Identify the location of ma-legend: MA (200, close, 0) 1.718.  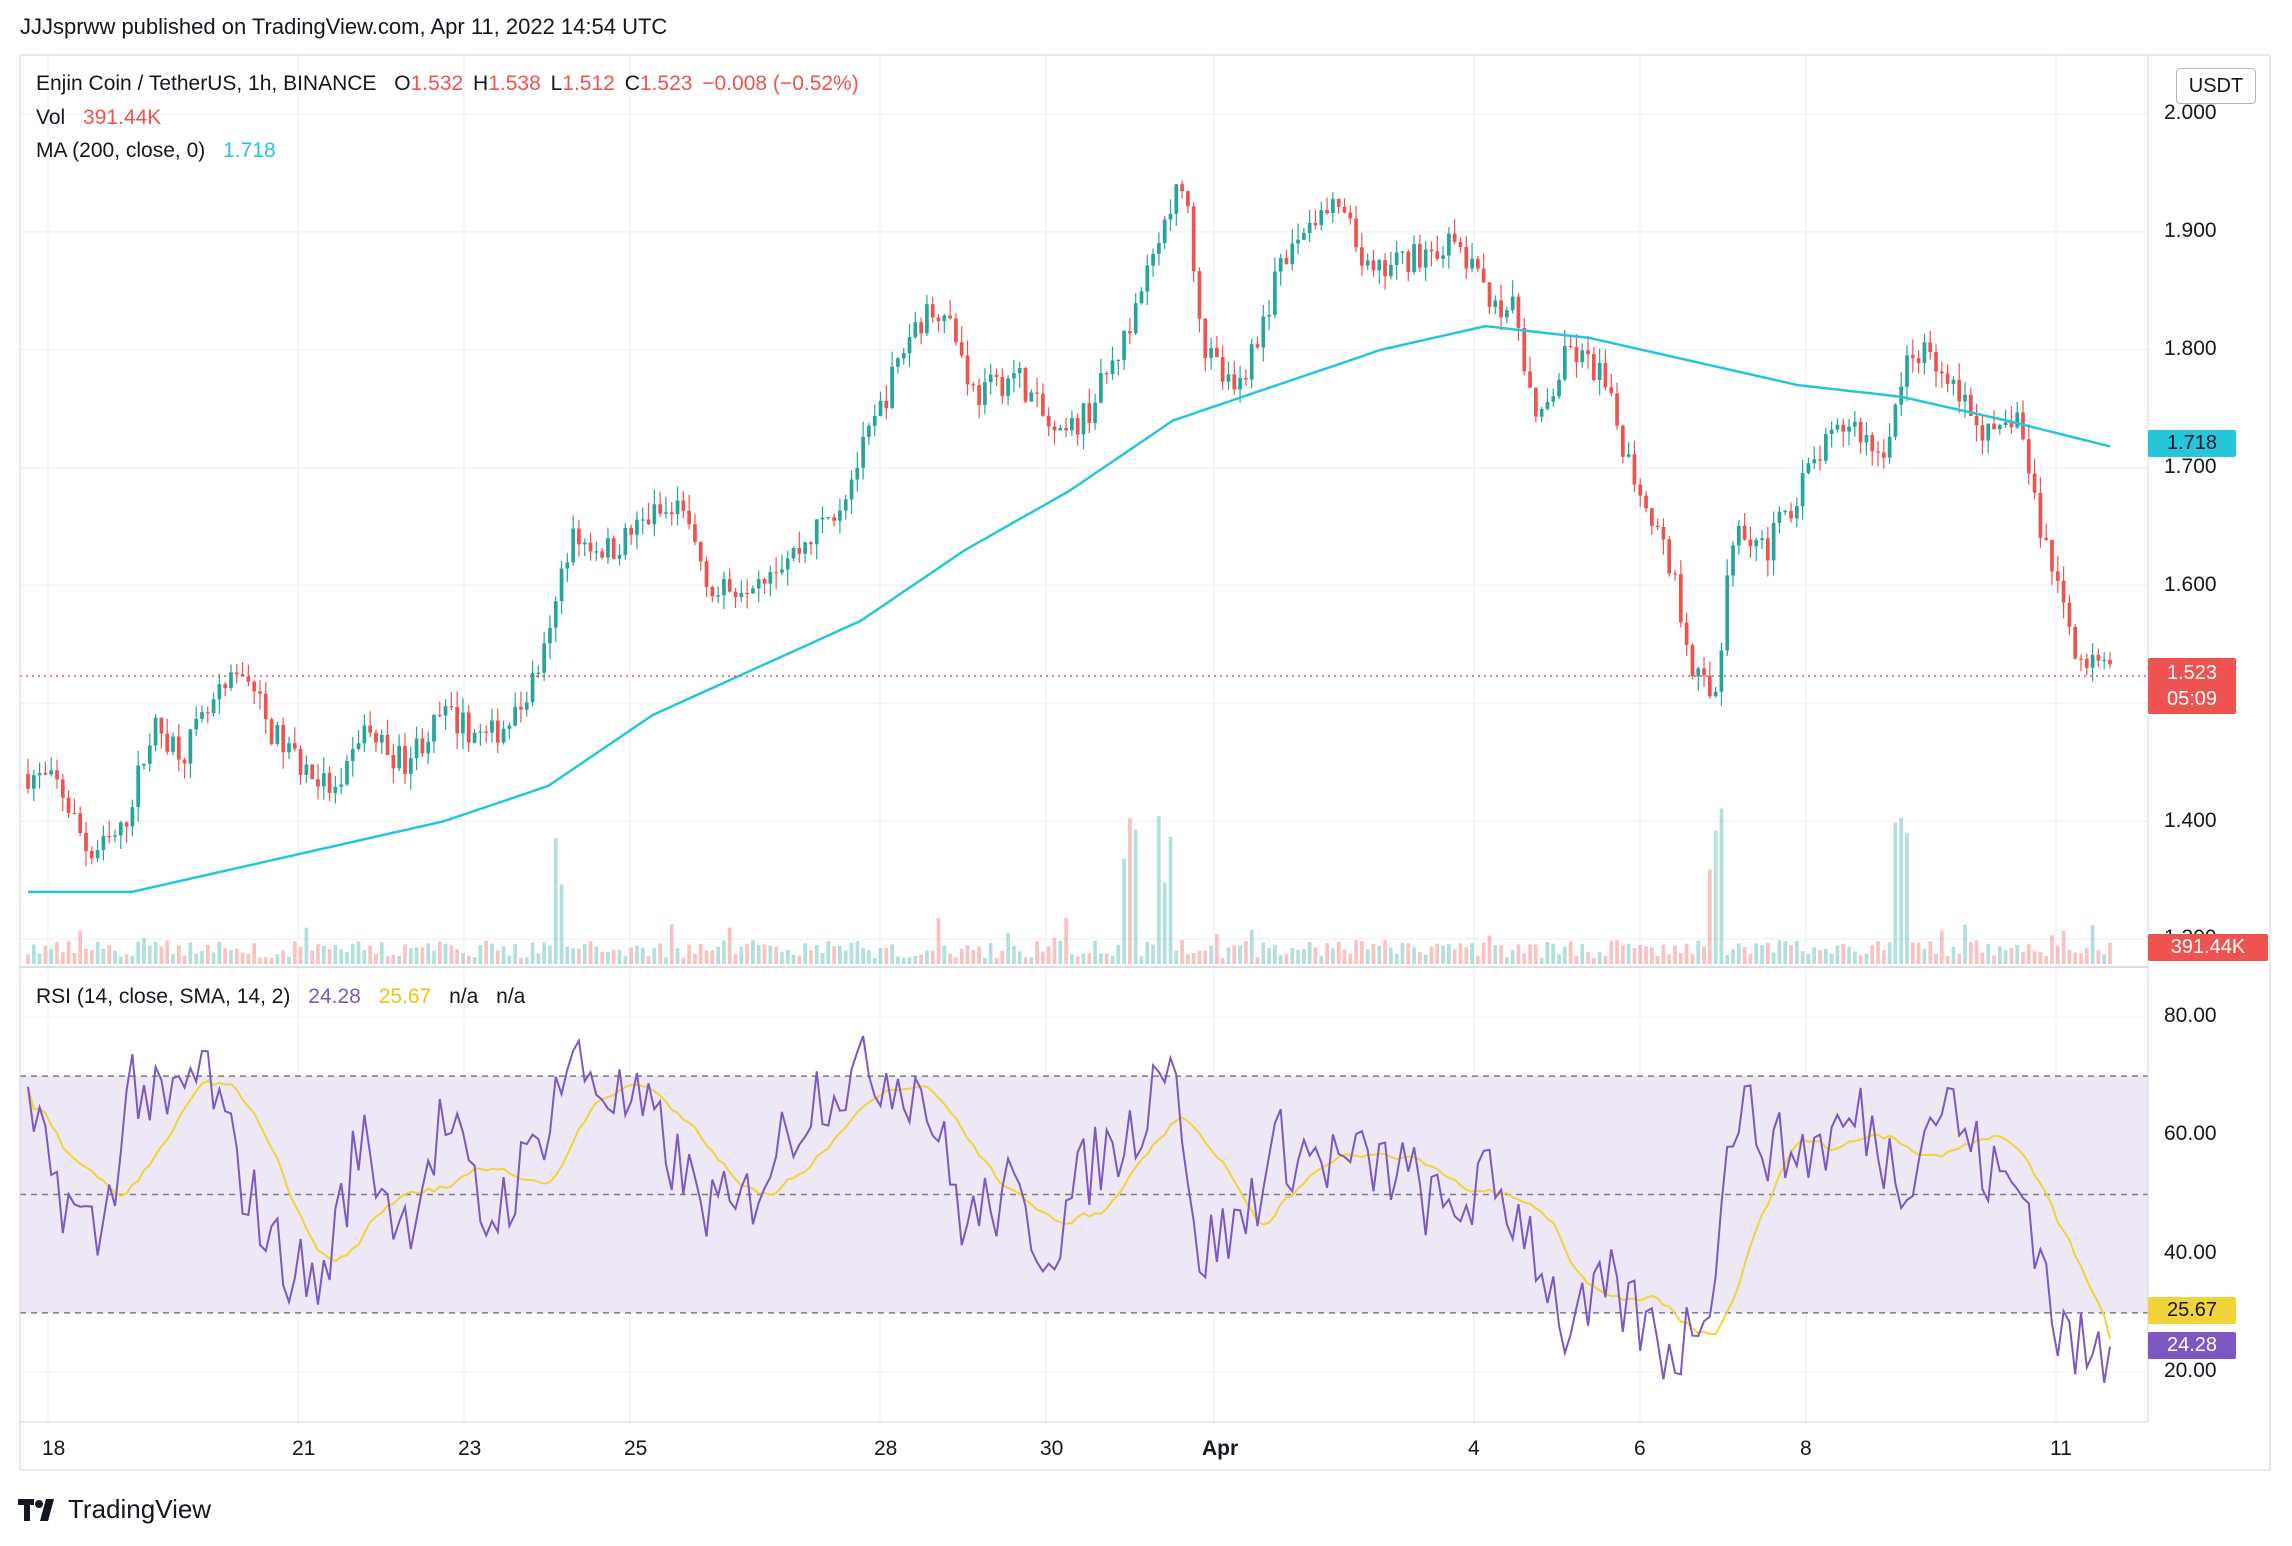
(158, 151).